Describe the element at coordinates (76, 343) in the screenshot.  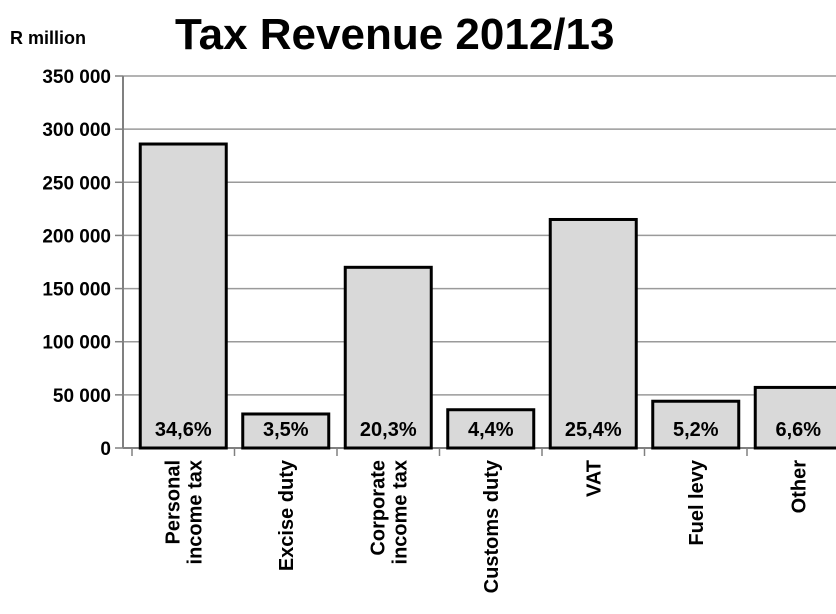
I see `y-tick-label: 100 000` at that location.